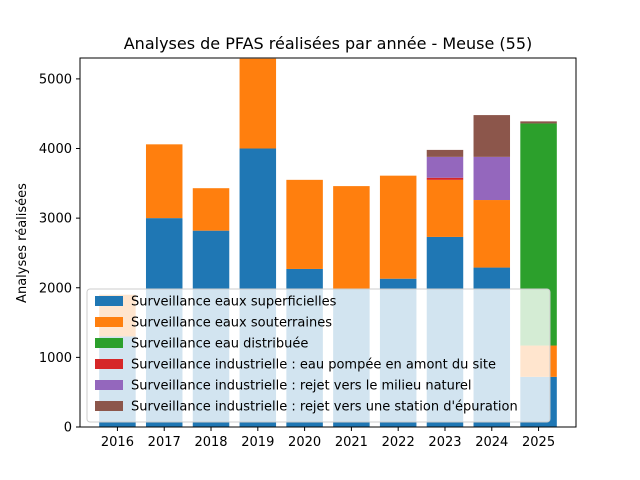 The height and width of the screenshot is (480, 640). I want to click on x-tick-label: 2024, so click(491, 442).